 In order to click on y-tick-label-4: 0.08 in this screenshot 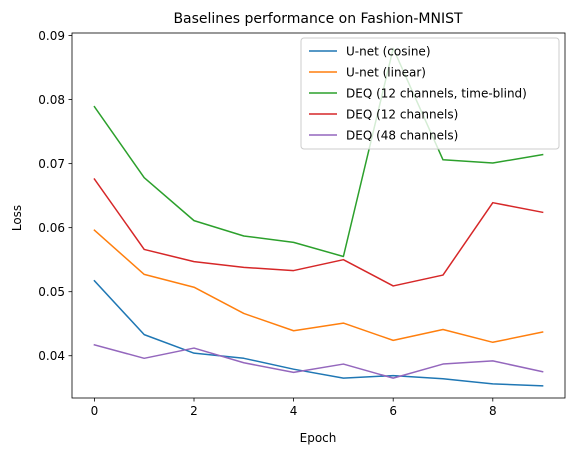, I will do `click(51, 100)`.